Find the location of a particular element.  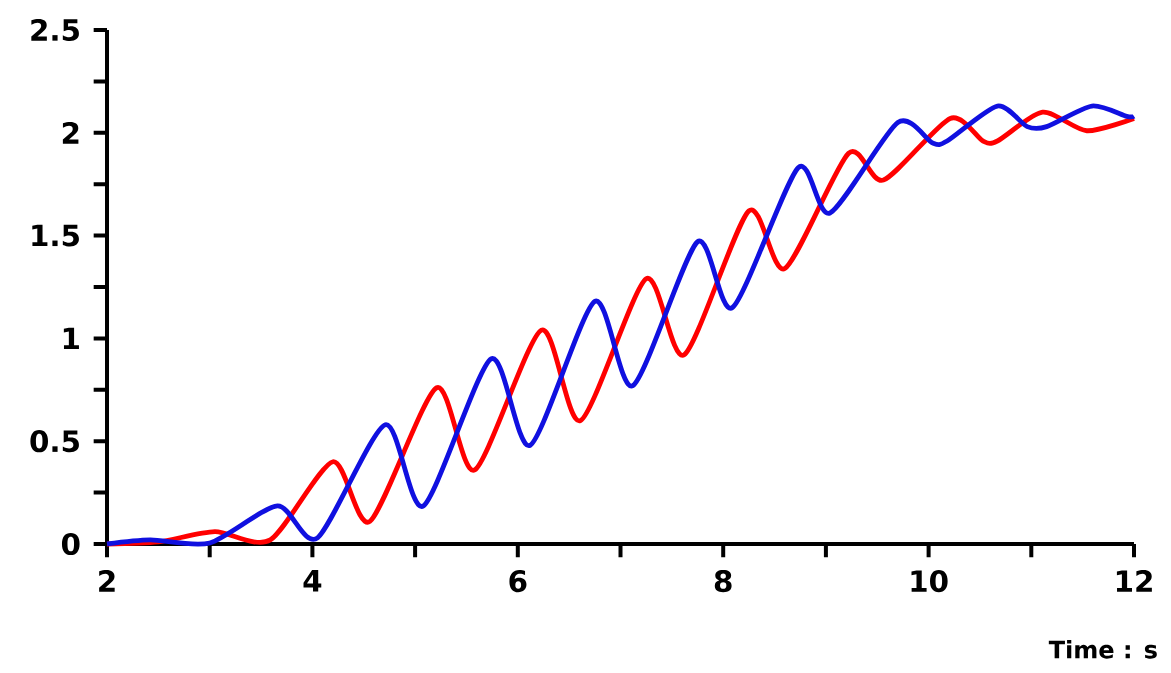

x-tick-label: 10 is located at coordinates (929, 581).